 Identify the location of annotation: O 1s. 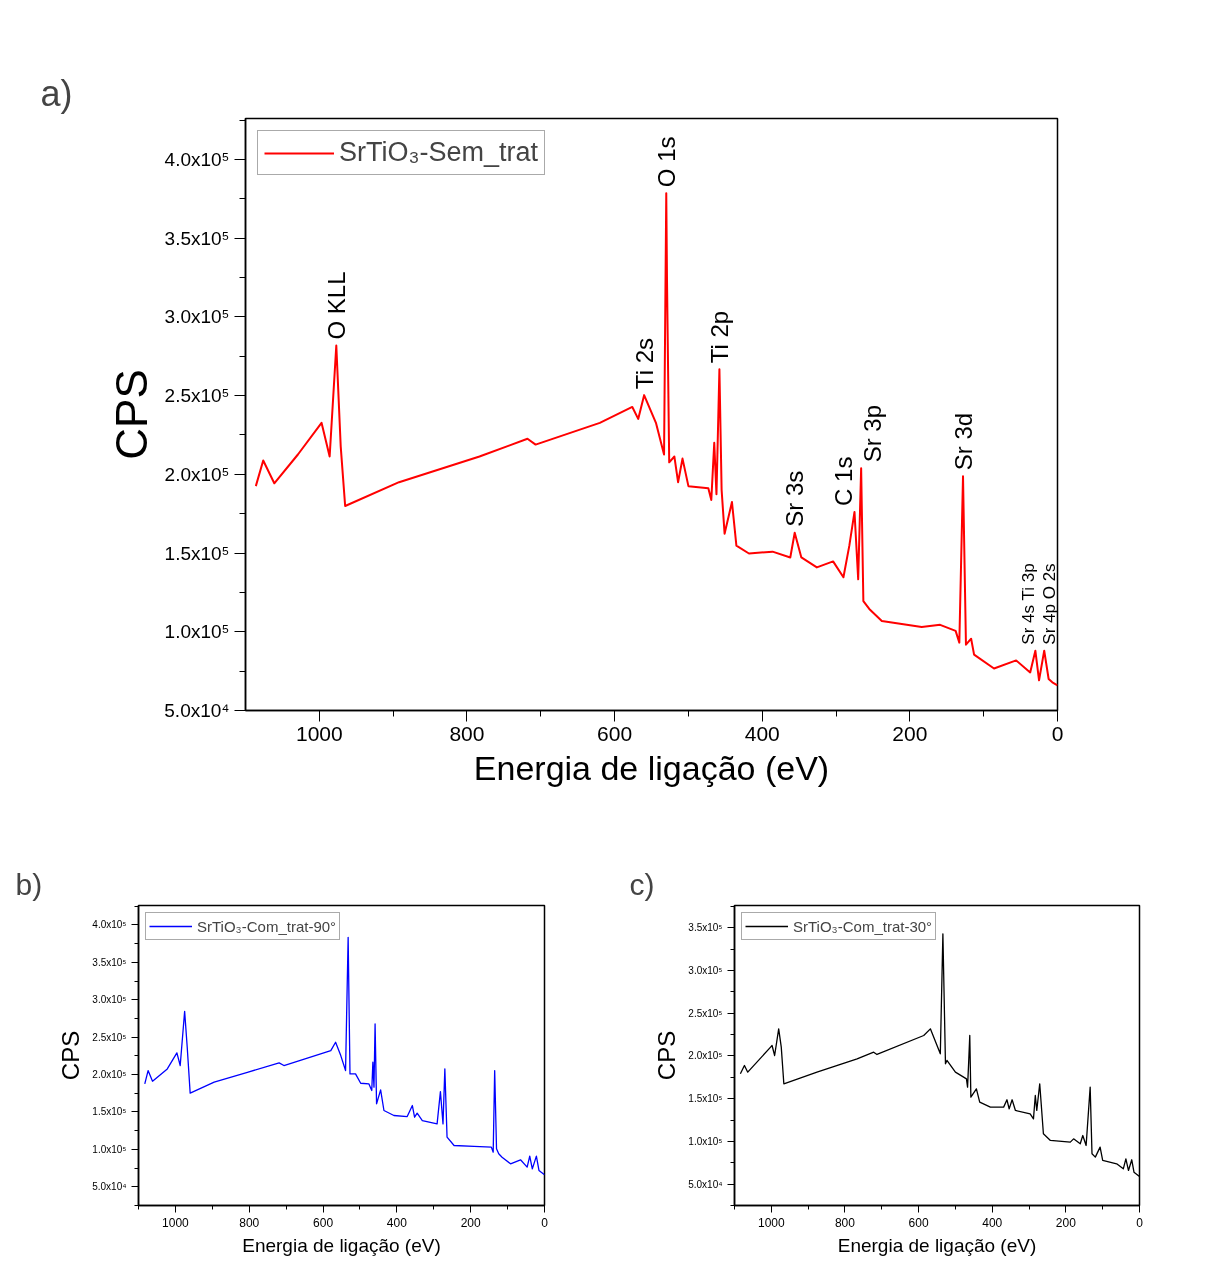
(666, 162).